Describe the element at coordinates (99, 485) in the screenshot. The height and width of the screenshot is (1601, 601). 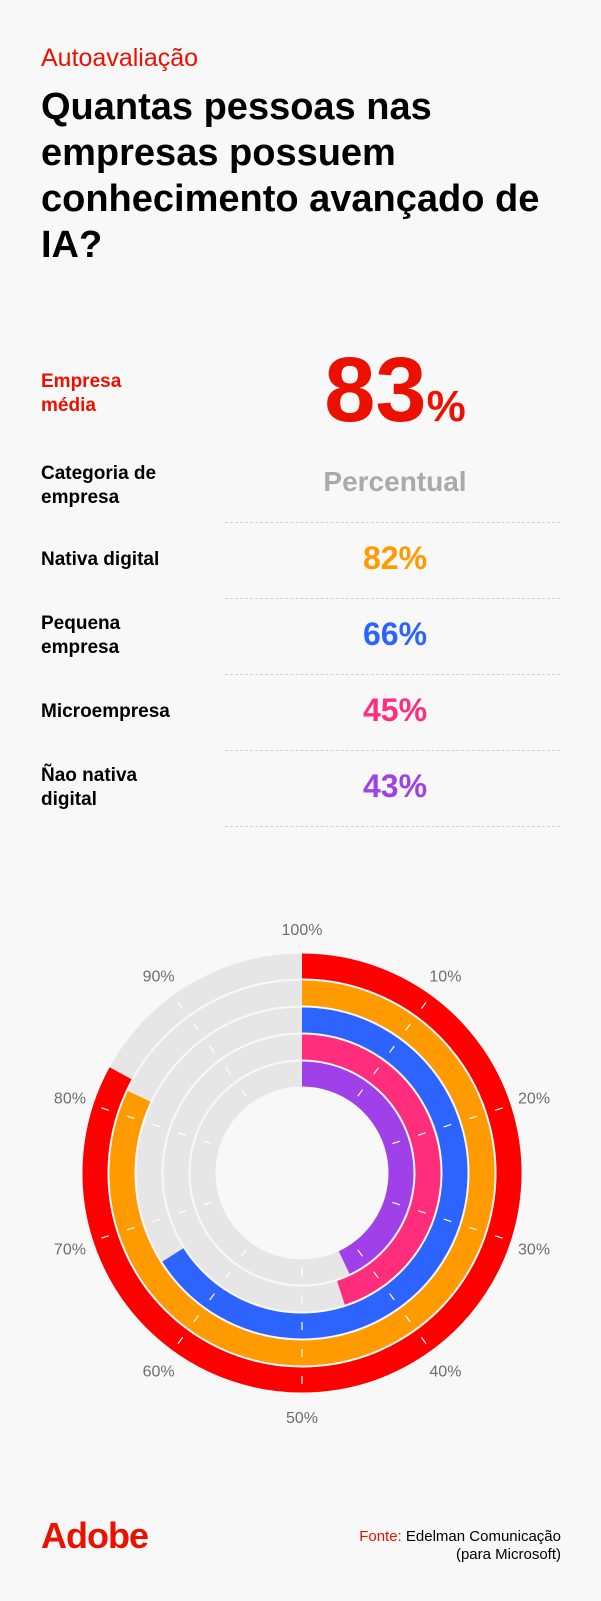
I see `column-header-category: Categoria de empresa` at that location.